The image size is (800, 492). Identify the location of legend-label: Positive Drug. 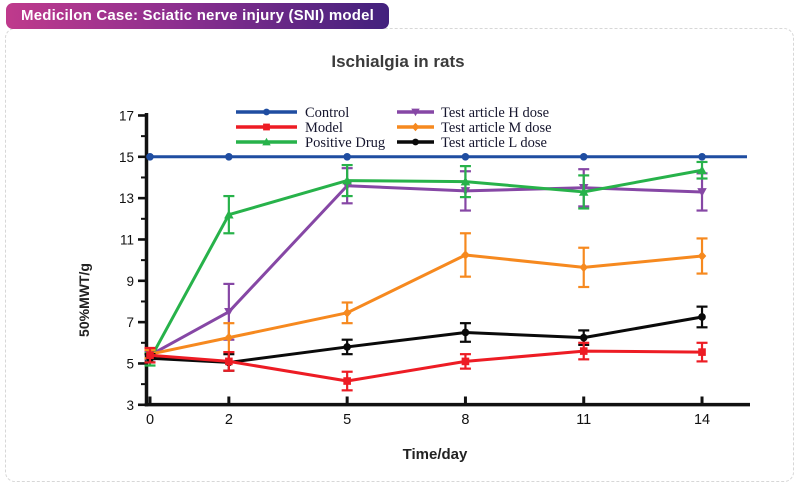
(345, 143).